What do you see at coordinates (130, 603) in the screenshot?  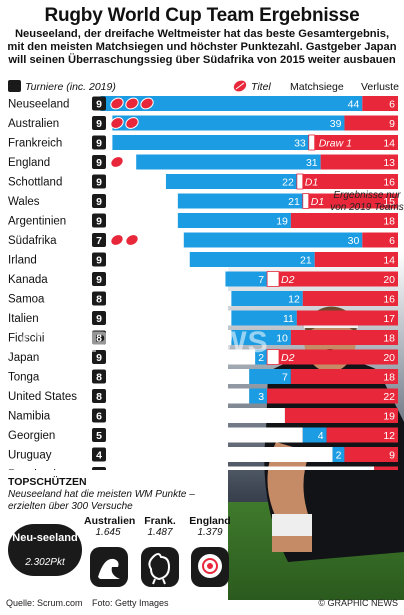 I see `footer-photo-credit: Foto: Getty Images` at bounding box center [130, 603].